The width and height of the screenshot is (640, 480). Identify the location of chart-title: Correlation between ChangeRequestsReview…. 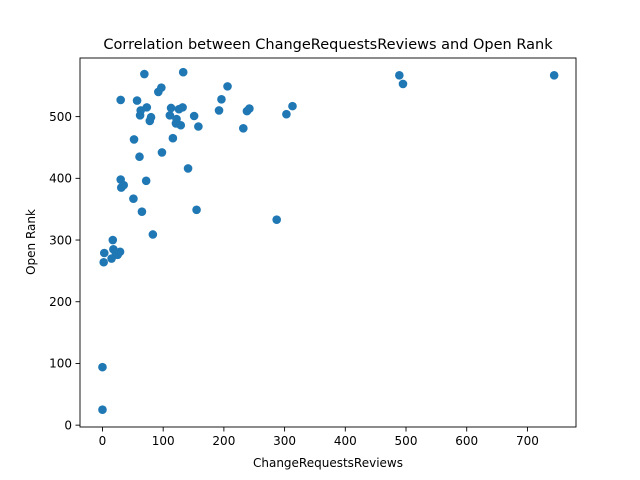
(328, 45).